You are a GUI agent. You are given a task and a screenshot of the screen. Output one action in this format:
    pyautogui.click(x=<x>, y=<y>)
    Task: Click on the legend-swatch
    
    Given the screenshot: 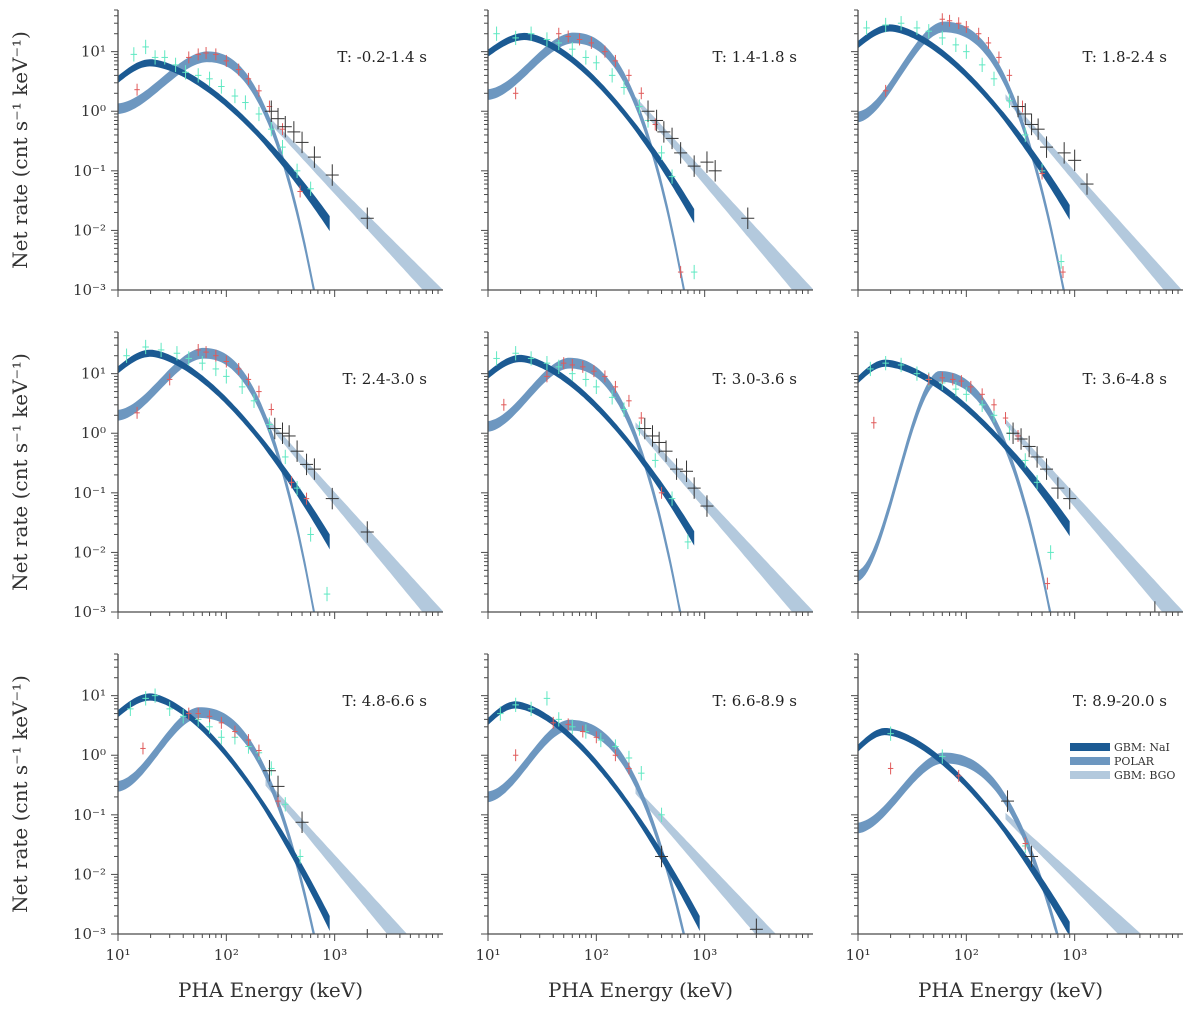 What is the action you would take?
    pyautogui.click(x=1090, y=747)
    